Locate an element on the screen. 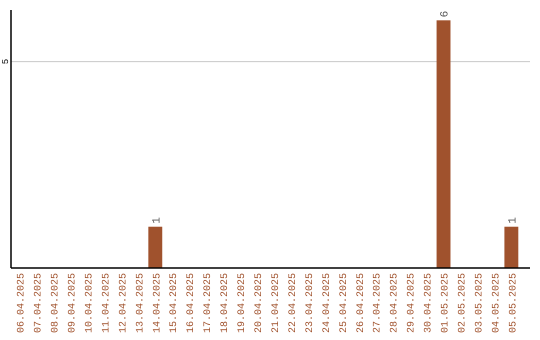 This screenshot has width=540, height=340. x-tick-label: 11.04.2025 is located at coordinates (106, 303).